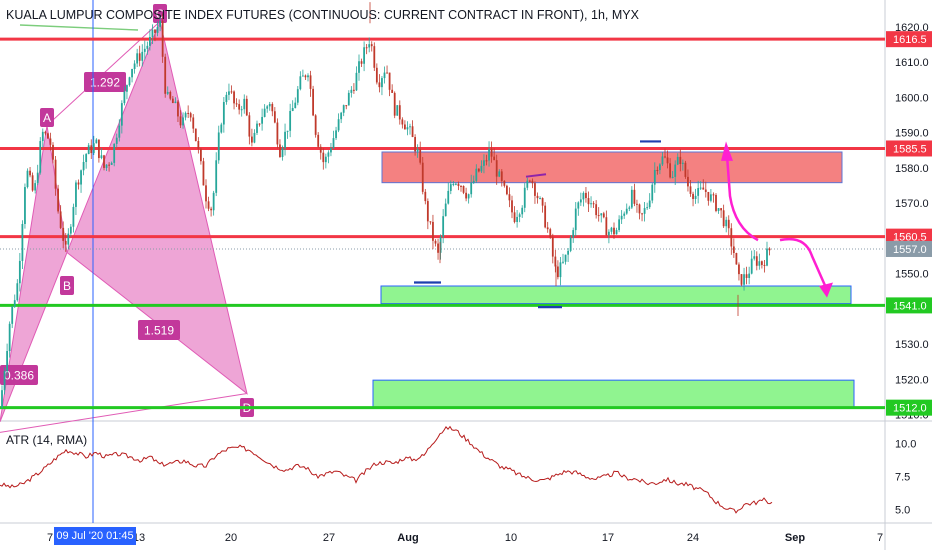  I want to click on pattern-ratio-1: 1.292, so click(105, 82).